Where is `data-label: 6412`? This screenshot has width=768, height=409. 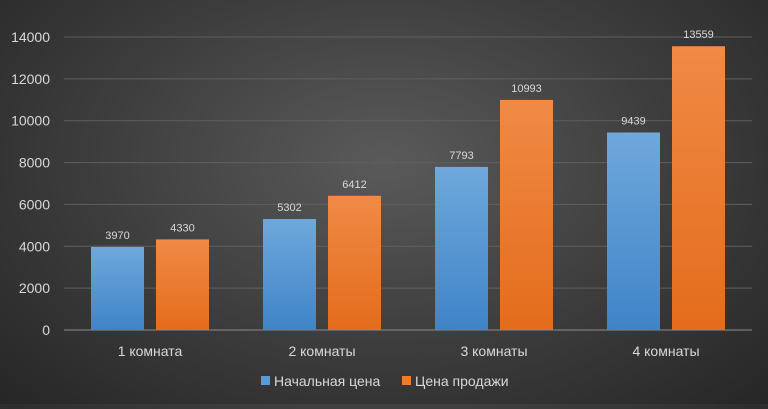
data-label: 6412 is located at coordinates (354, 185).